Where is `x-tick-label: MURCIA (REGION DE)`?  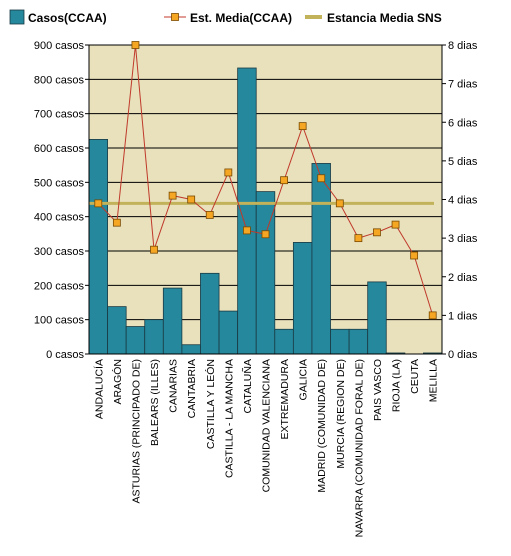 x-tick-label: MURCIA (REGION DE) is located at coordinates (341, 414).